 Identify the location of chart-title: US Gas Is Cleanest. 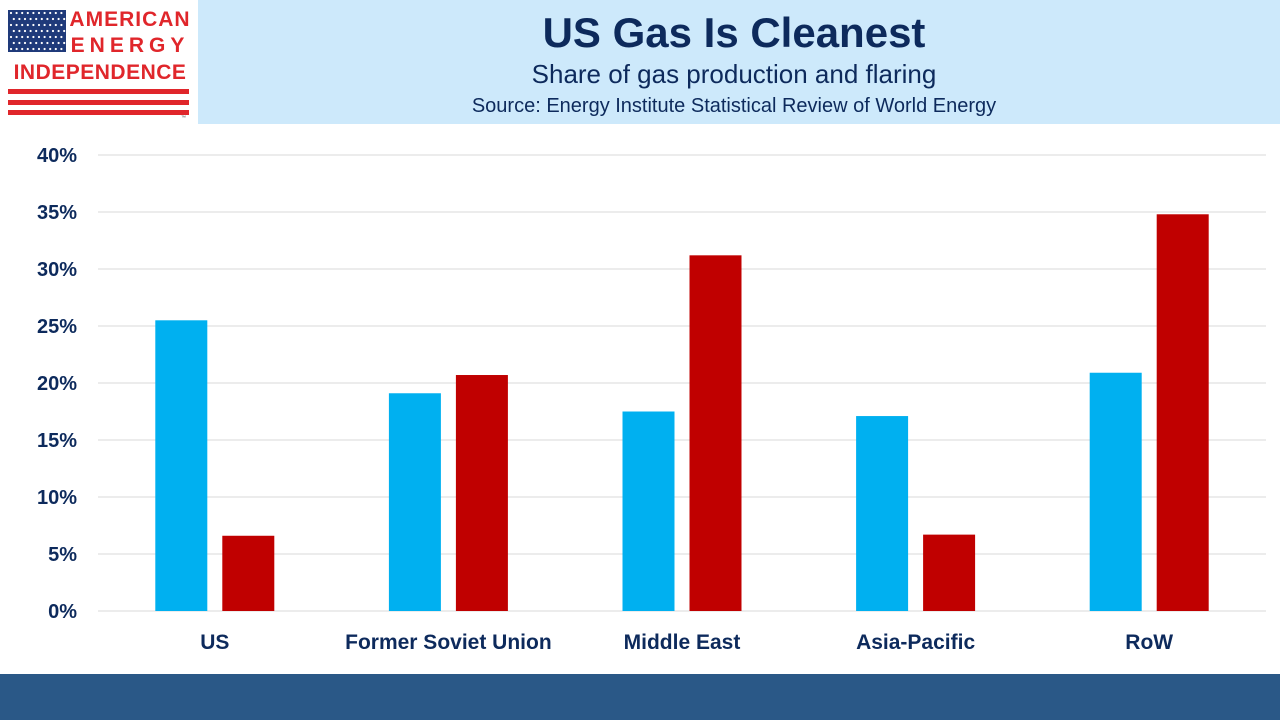
(734, 32).